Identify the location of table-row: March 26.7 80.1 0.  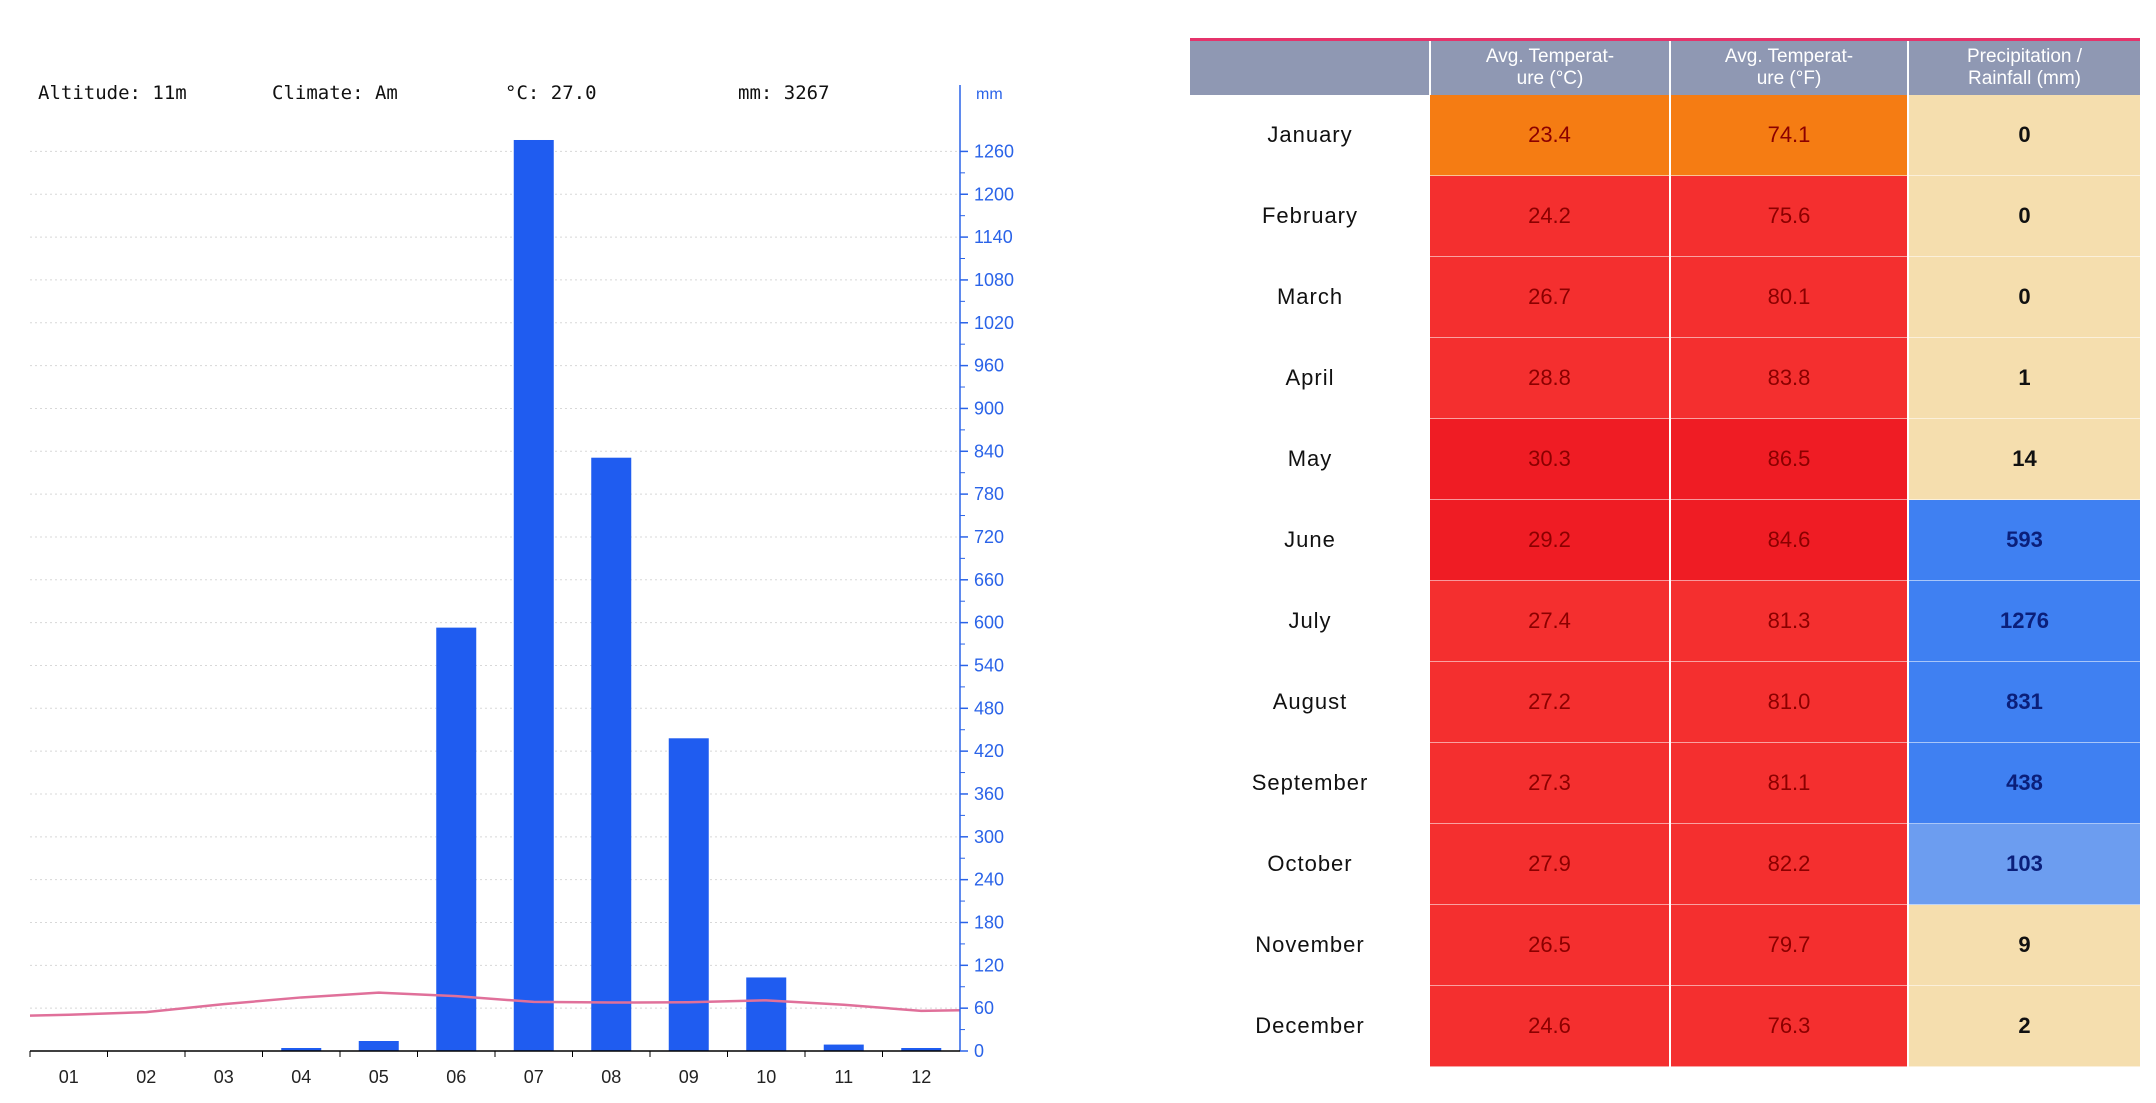
(1665, 297).